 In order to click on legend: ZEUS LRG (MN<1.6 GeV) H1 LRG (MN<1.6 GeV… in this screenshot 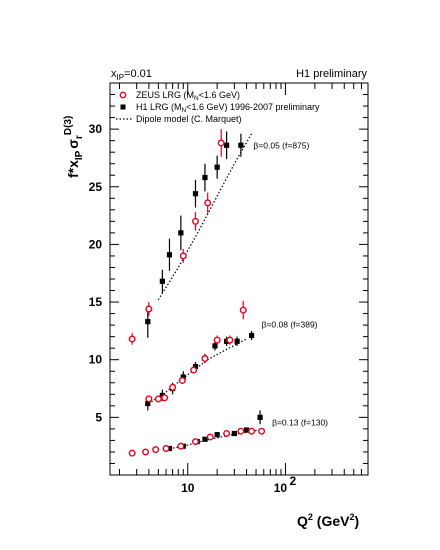, I will do `click(218, 107)`.